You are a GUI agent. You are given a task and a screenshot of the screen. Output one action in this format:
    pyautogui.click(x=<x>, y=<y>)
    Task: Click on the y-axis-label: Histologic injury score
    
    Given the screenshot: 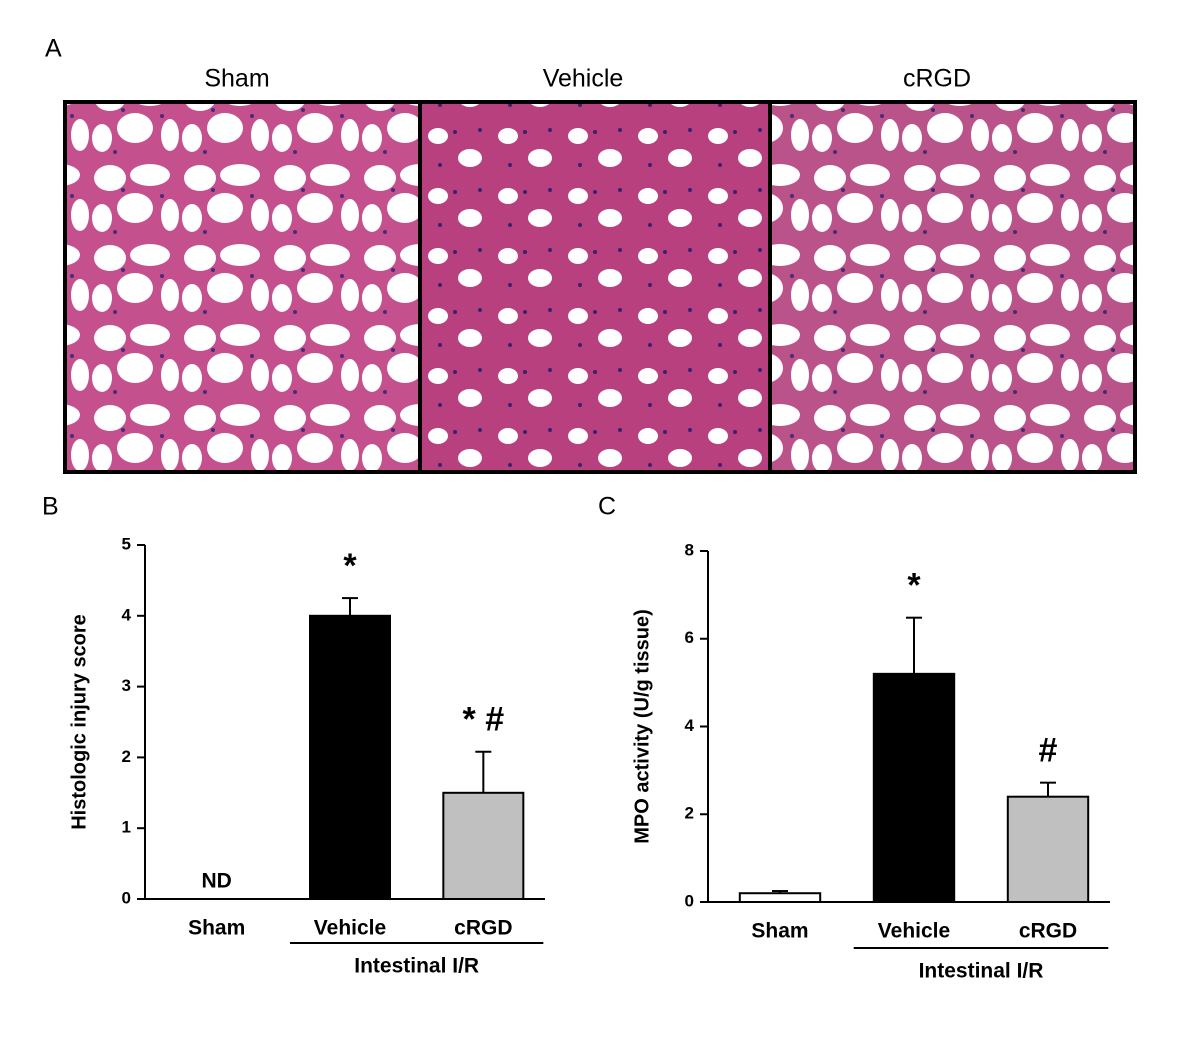 What is the action you would take?
    pyautogui.click(x=79, y=722)
    